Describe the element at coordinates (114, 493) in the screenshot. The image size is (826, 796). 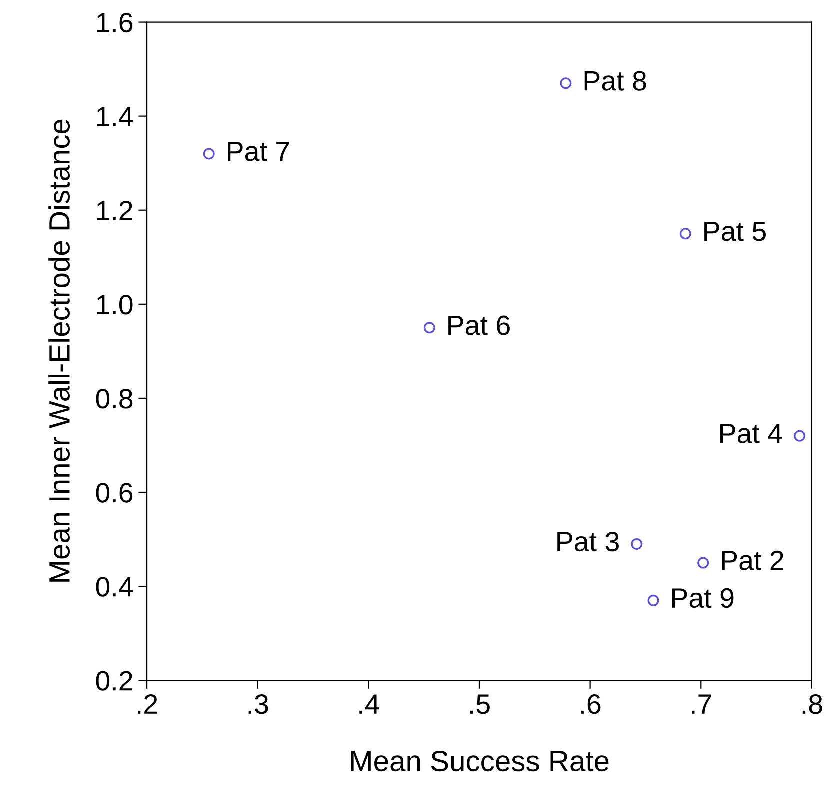
I see `y-tick-label: 0.6` at that location.